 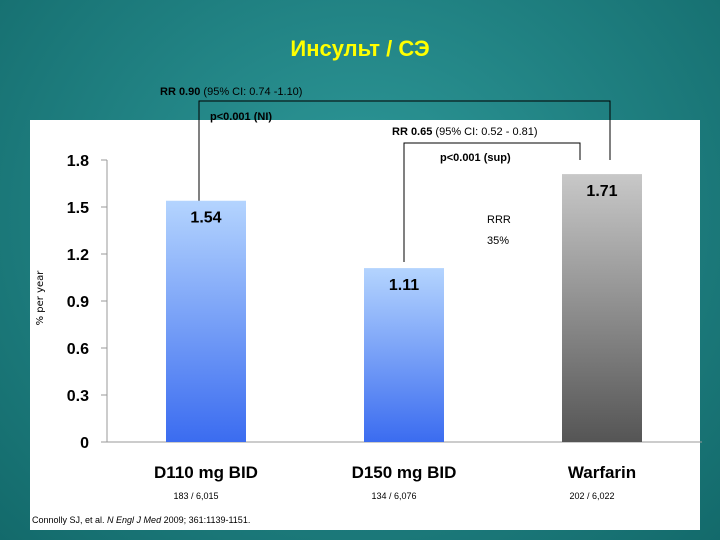 I want to click on rr-d110-annotation: RR 0.90 (95% CI: 0.74 -1.10), so click(x=231, y=92).